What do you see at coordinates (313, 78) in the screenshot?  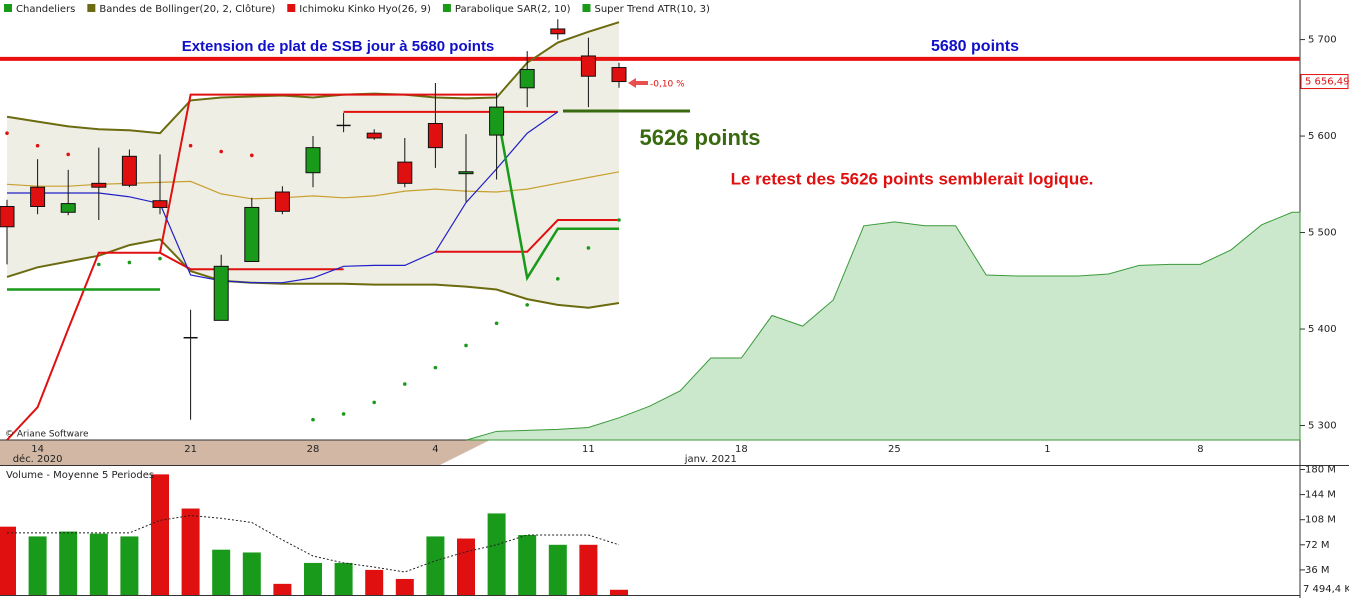 I see `bollinger-upper` at bounding box center [313, 78].